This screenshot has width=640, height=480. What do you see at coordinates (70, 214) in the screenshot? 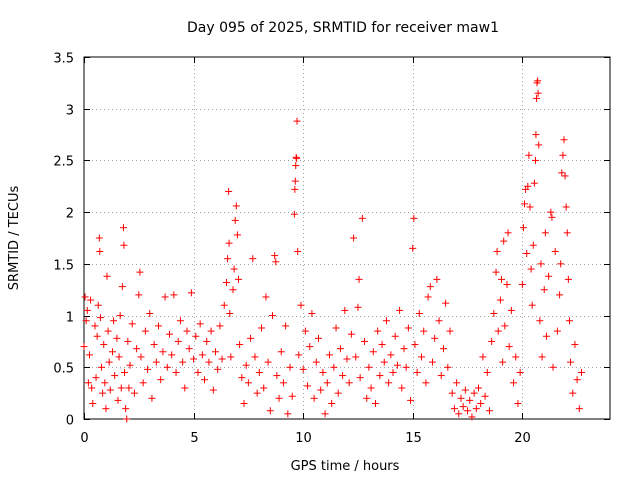
I see `y-tick-label: 2` at bounding box center [70, 214].